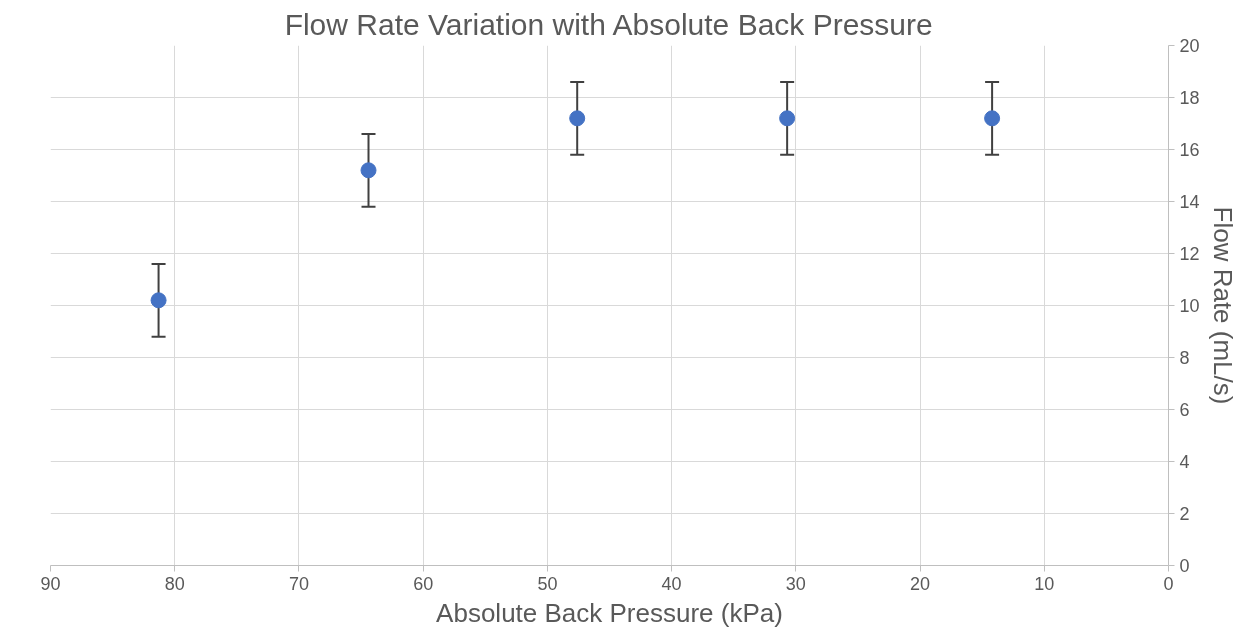 This screenshot has height=637, width=1249. I want to click on y-tick-label: 6, so click(1184, 410).